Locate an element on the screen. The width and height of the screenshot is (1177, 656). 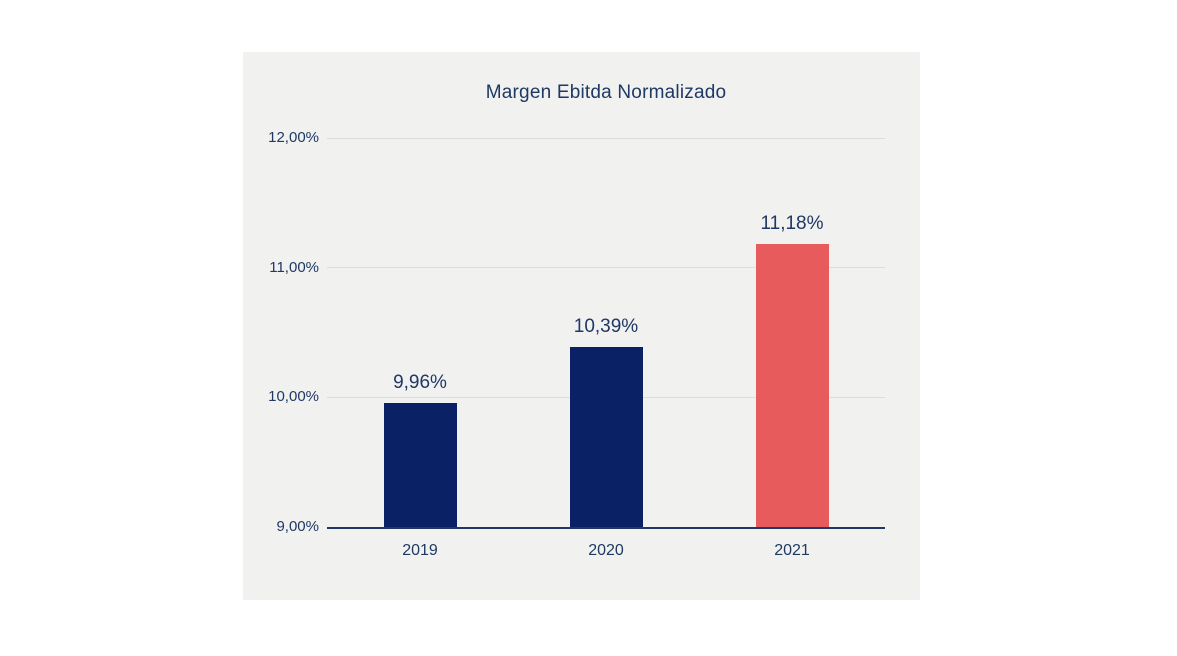
bar-value-label: 11,18% is located at coordinates (792, 224).